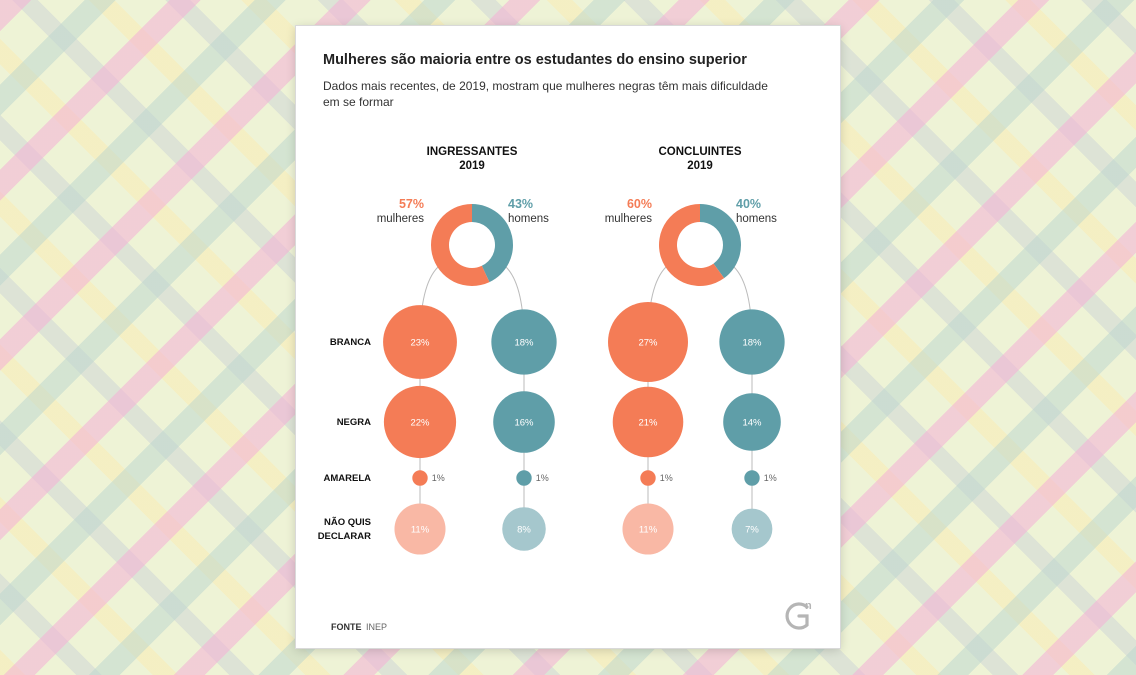  Describe the element at coordinates (648, 343) in the screenshot. I see `bubble-label: 27%` at that location.